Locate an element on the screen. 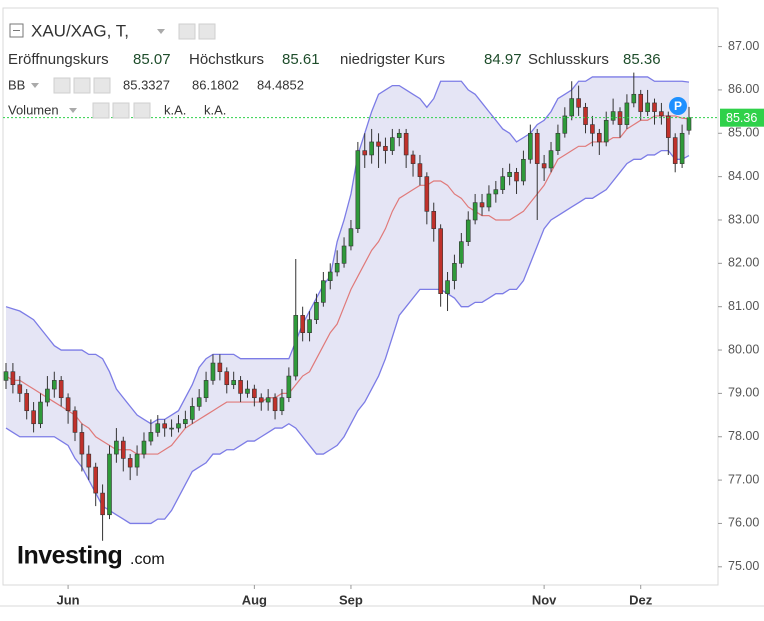 The width and height of the screenshot is (764, 621). y-tick-label: 87.00 is located at coordinates (743, 46).